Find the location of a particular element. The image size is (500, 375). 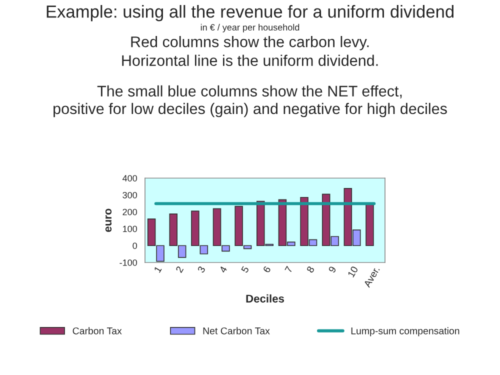

chart-subtitle: in € / year per household is located at coordinates (250, 28).